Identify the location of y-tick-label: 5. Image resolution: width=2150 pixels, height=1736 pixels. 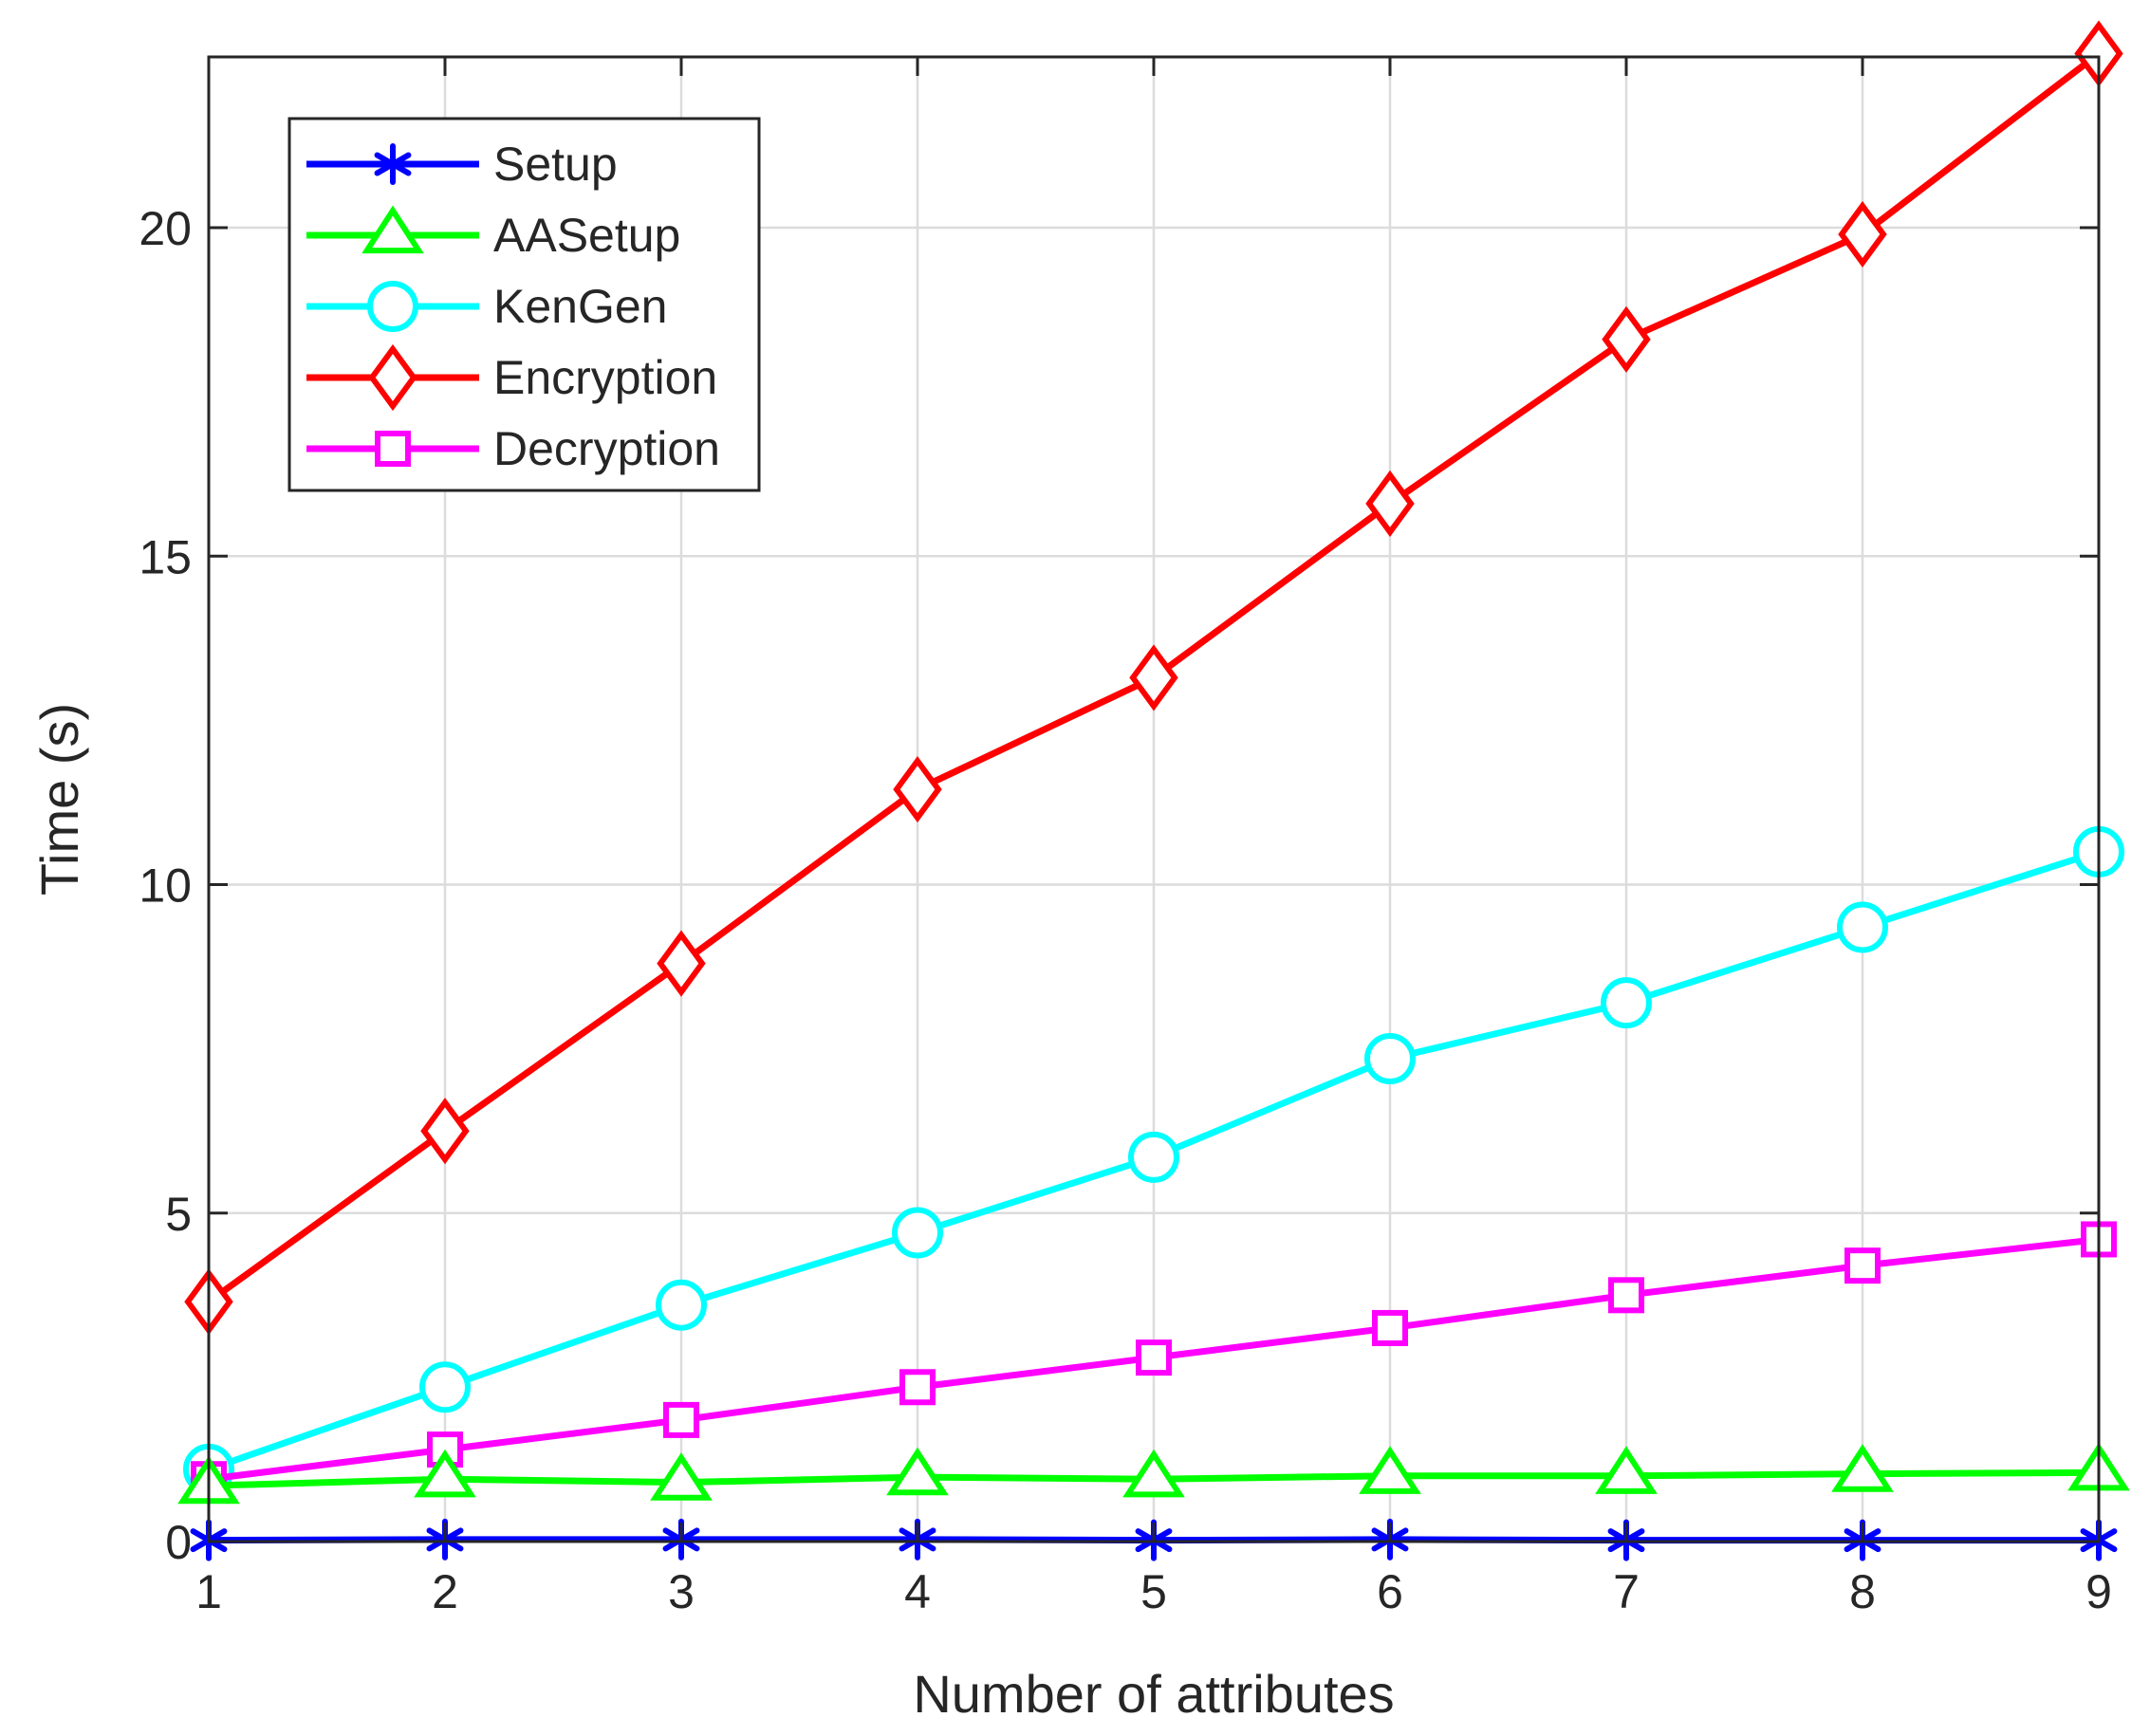
(179, 1214).